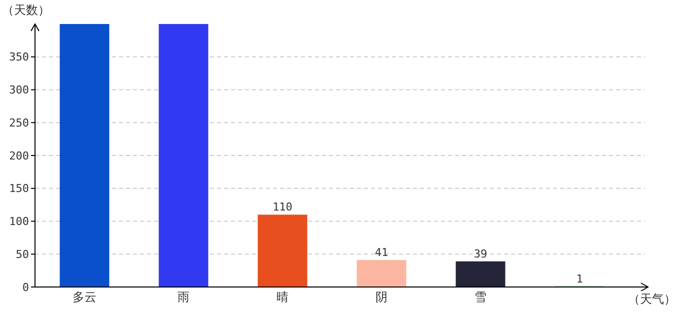  I want to click on x-tick-label: 雪, so click(480, 297).